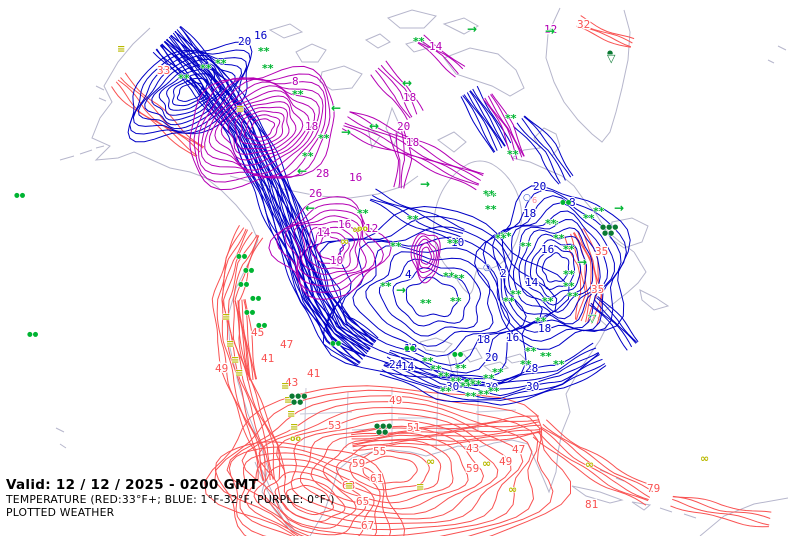 The width and height of the screenshot is (788, 536). What do you see at coordinates (472, 468) in the screenshot?
I see `contour-label: 59` at bounding box center [472, 468].